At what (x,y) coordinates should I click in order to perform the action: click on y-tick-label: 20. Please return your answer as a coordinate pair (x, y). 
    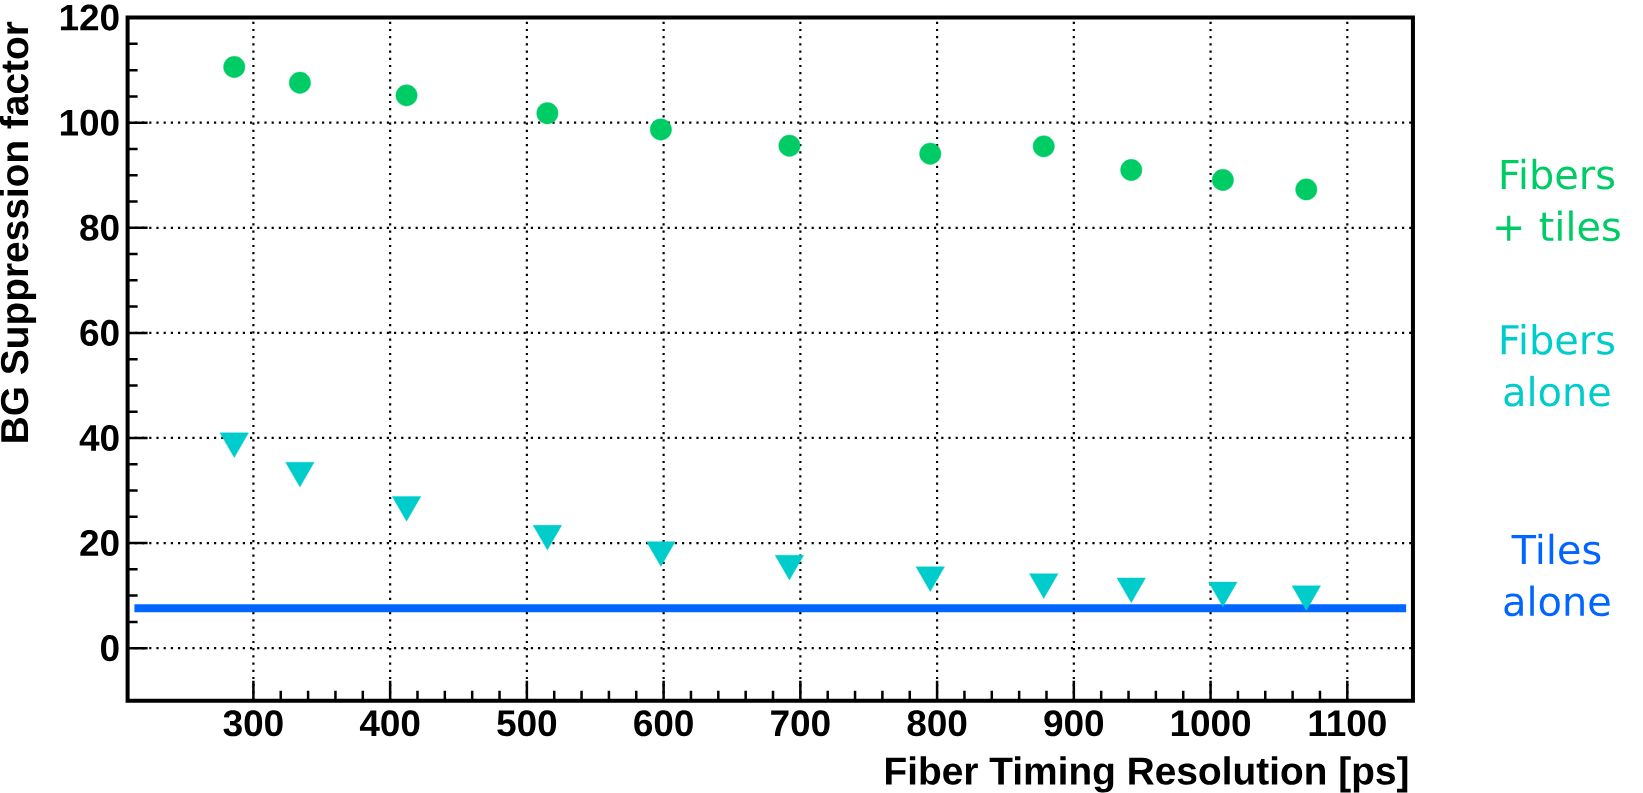
    Looking at the image, I should click on (99, 543).